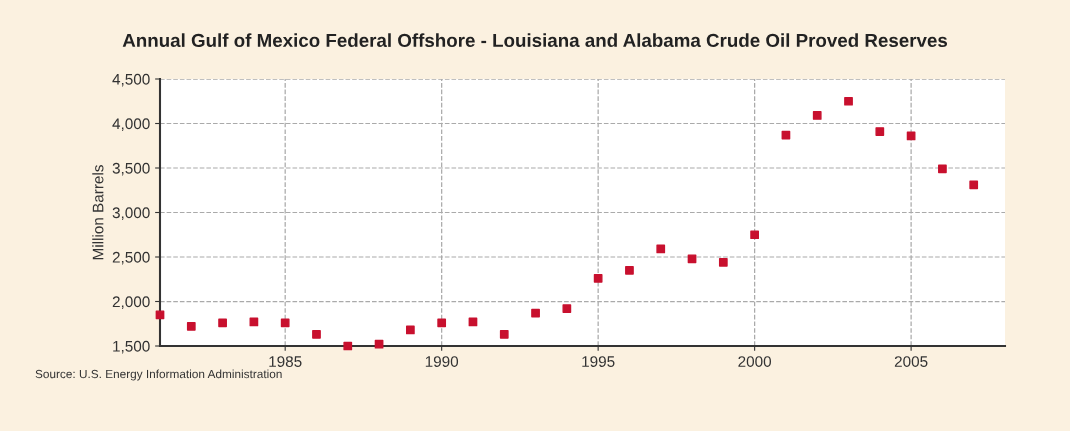  What do you see at coordinates (285, 361) in the screenshot?
I see `x-tick-label: 1985` at bounding box center [285, 361].